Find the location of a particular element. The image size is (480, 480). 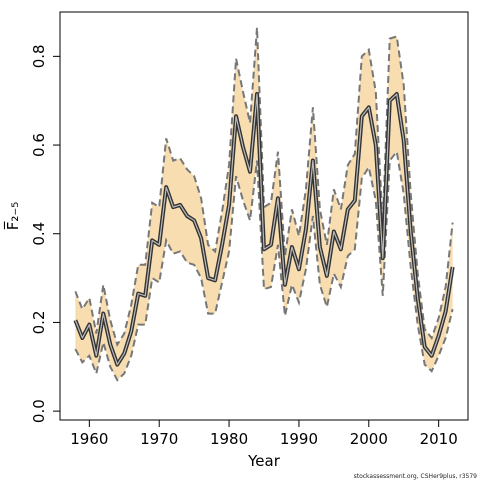

y-axis-title: F̅₂₋₅ is located at coordinates (12, 216).